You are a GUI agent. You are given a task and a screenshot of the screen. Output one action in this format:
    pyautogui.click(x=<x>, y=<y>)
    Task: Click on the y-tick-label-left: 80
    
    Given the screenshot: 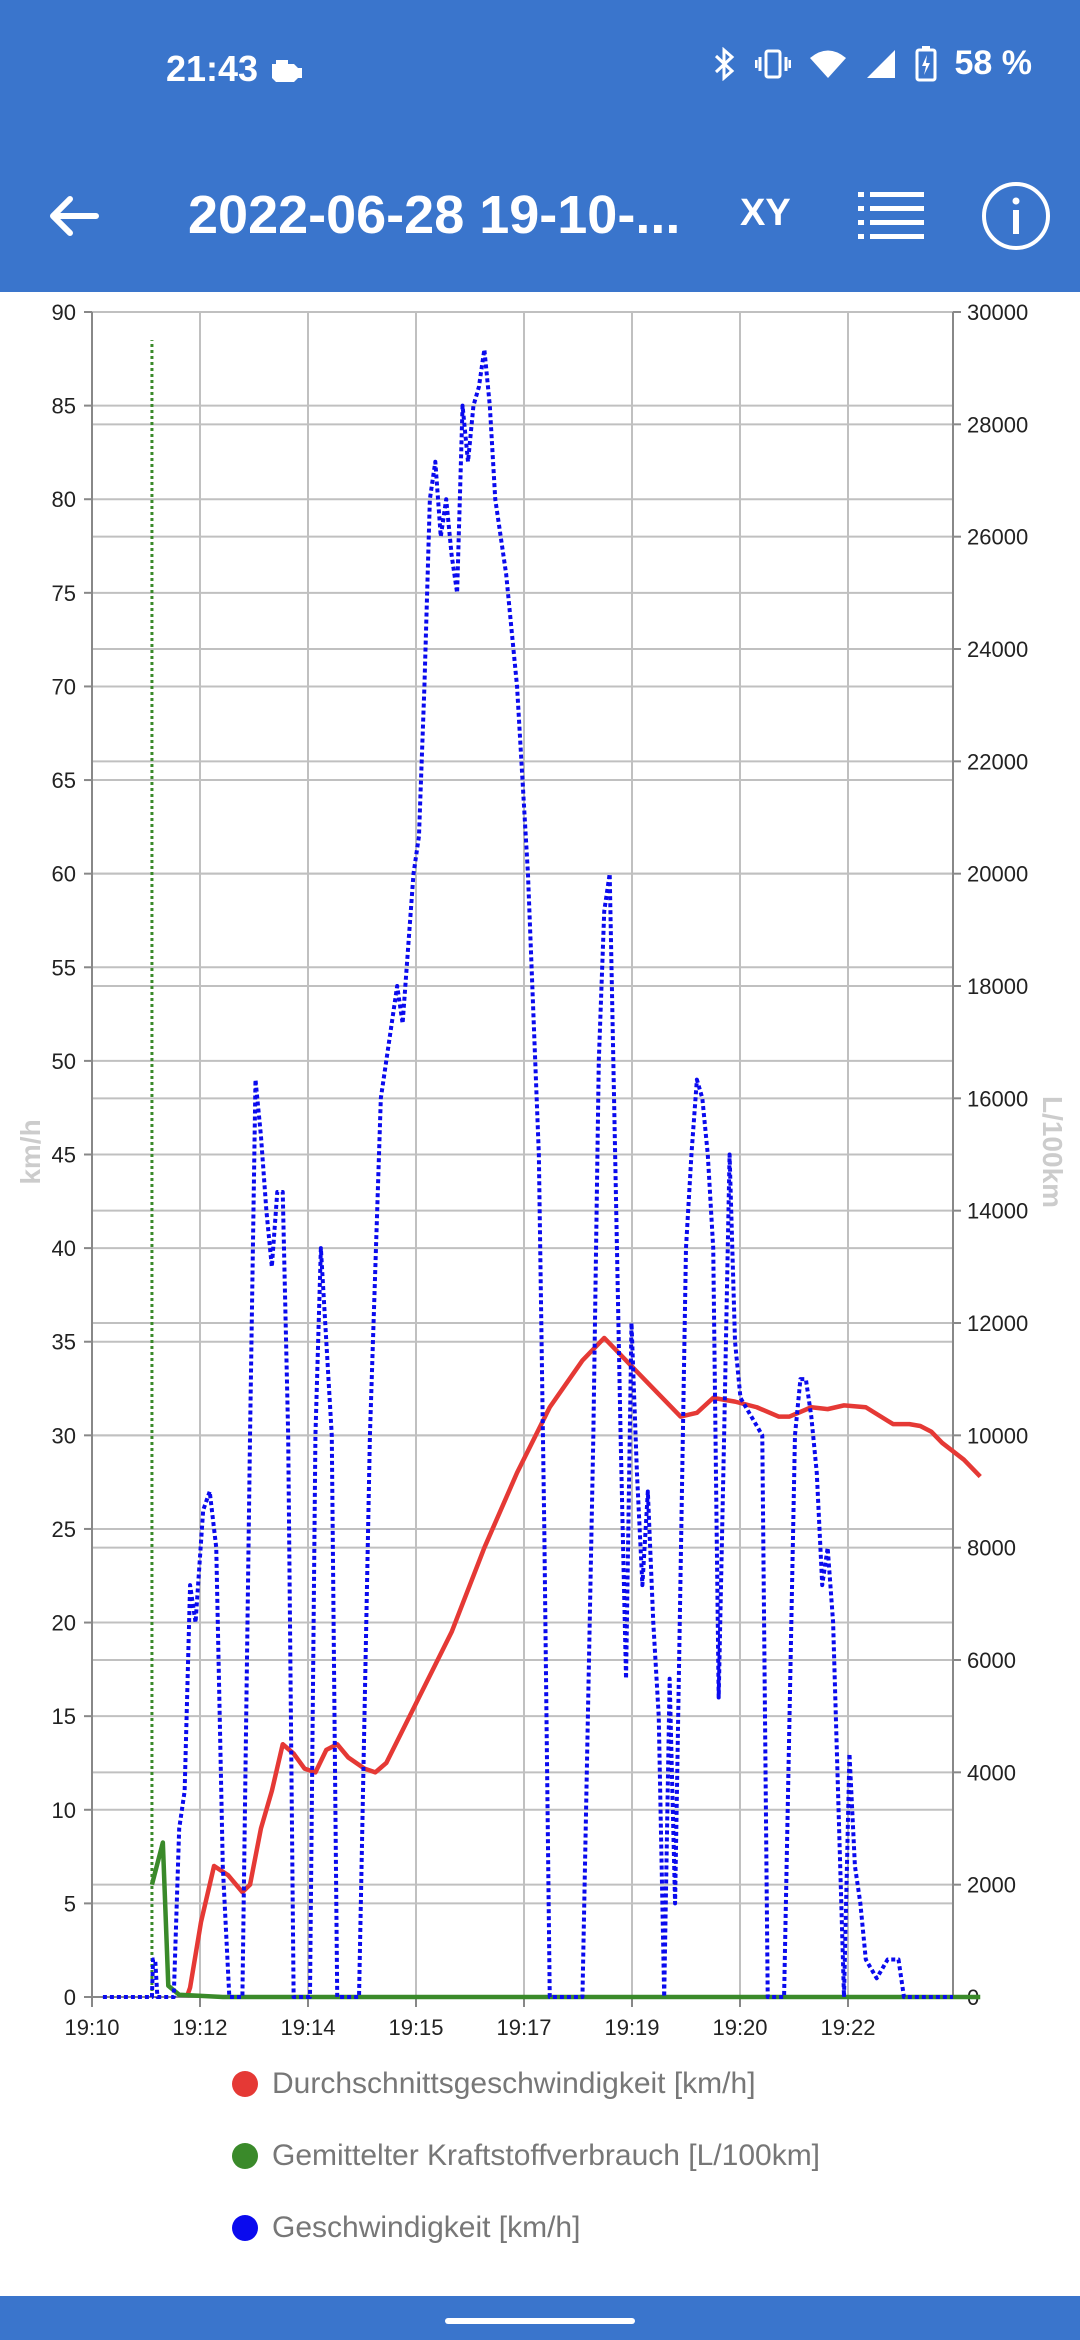 What is the action you would take?
    pyautogui.click(x=64, y=499)
    